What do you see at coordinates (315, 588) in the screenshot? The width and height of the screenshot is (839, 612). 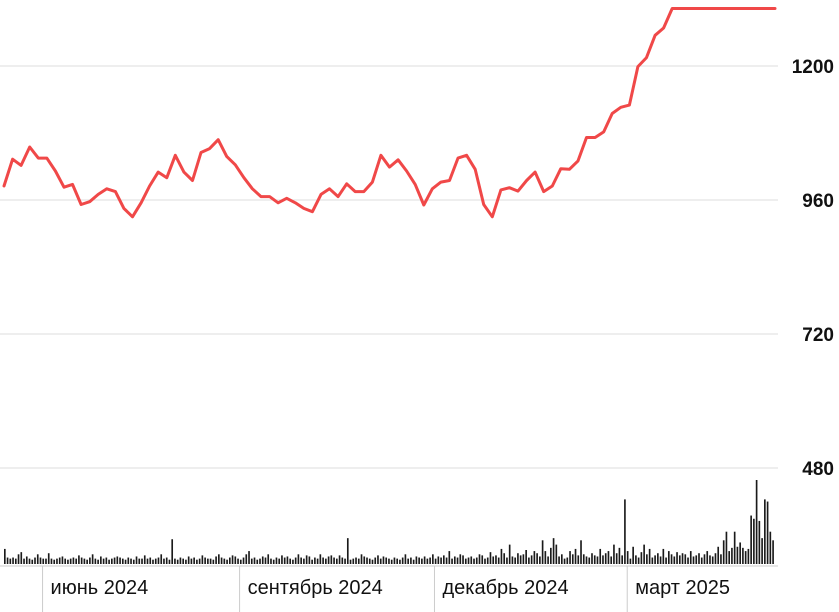 I see `x-month-label: сентябрь 2024` at bounding box center [315, 588].